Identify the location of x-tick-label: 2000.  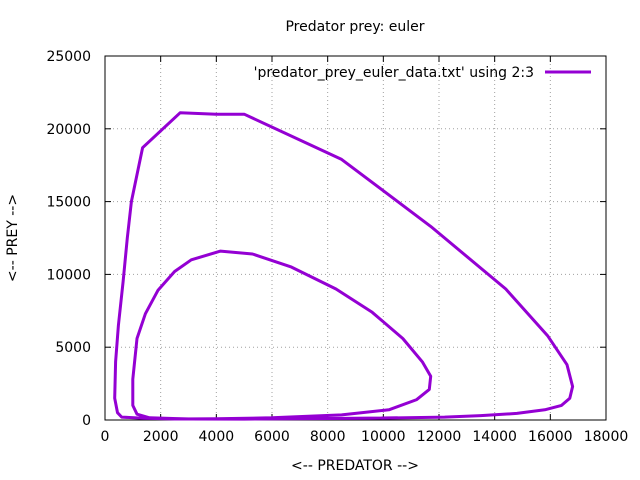
(161, 437).